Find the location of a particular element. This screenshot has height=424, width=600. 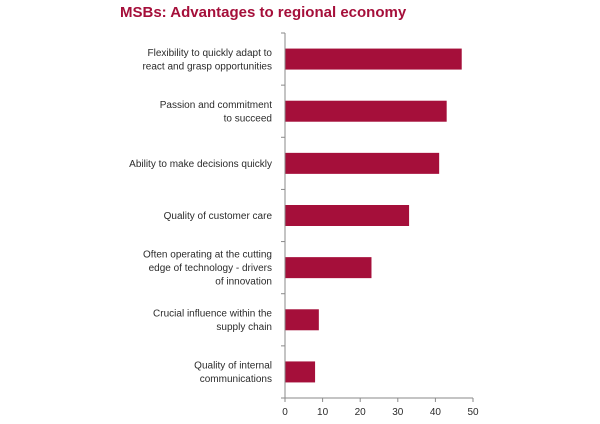

category-label: Quality of customer care is located at coordinates (218, 216).